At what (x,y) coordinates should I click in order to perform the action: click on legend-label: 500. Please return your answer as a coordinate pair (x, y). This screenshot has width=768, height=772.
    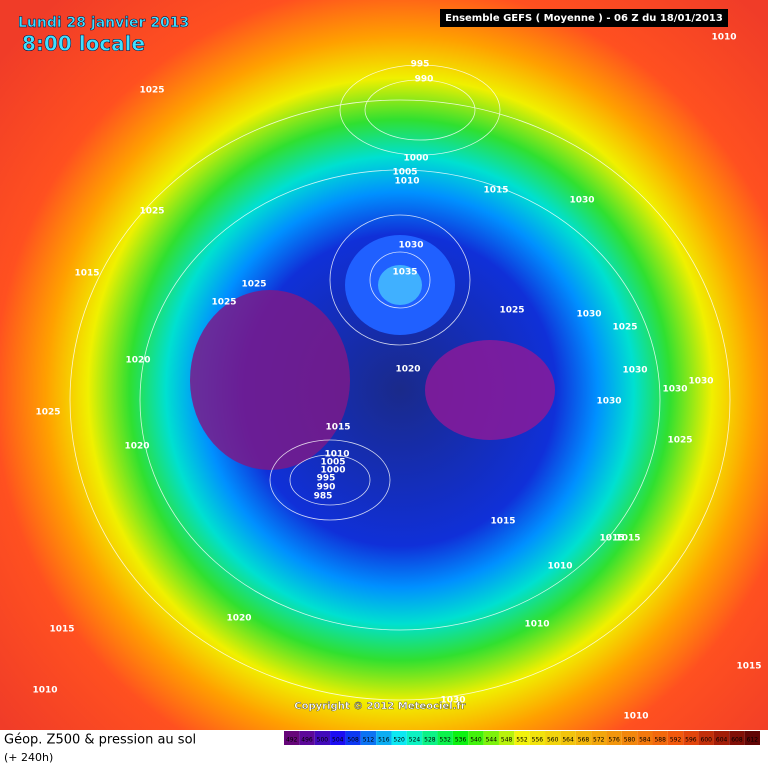
    Looking at the image, I should click on (323, 740).